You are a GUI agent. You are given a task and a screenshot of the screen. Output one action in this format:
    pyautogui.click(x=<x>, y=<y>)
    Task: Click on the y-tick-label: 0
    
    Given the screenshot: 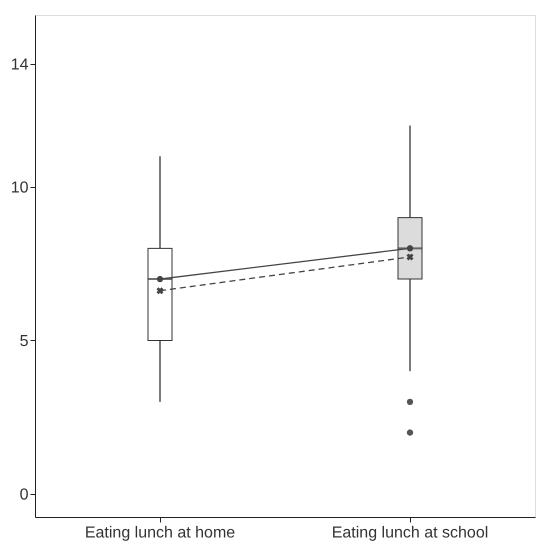 What is the action you would take?
    pyautogui.click(x=24, y=495)
    